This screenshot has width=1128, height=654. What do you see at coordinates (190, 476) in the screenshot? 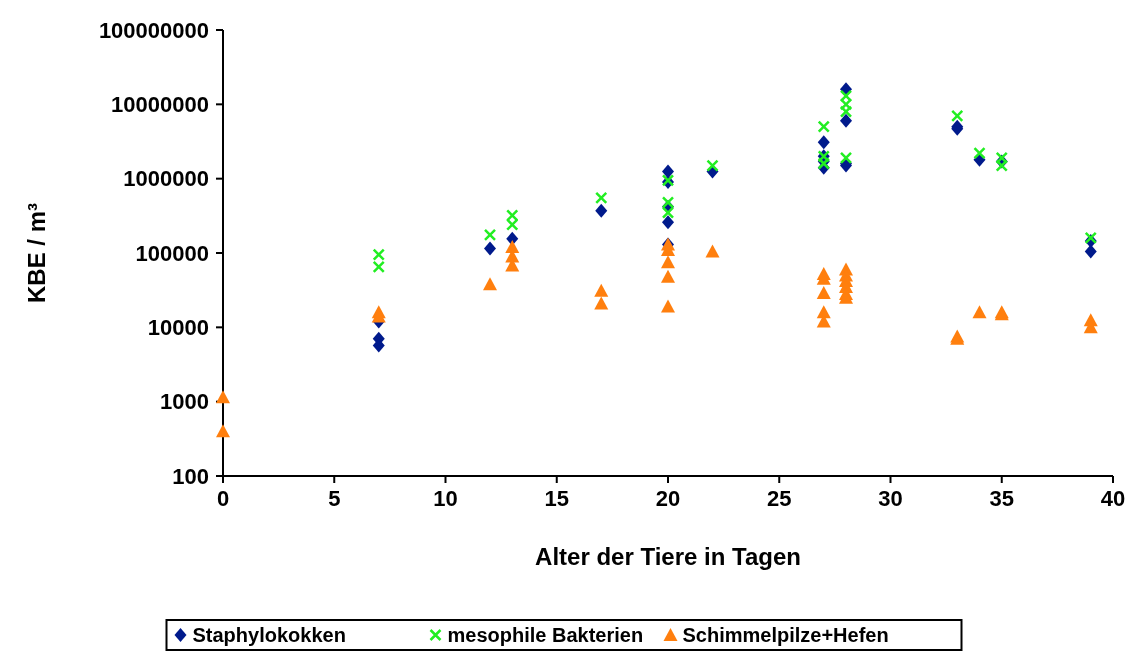
I see `y-tick-label: 100` at bounding box center [190, 476].